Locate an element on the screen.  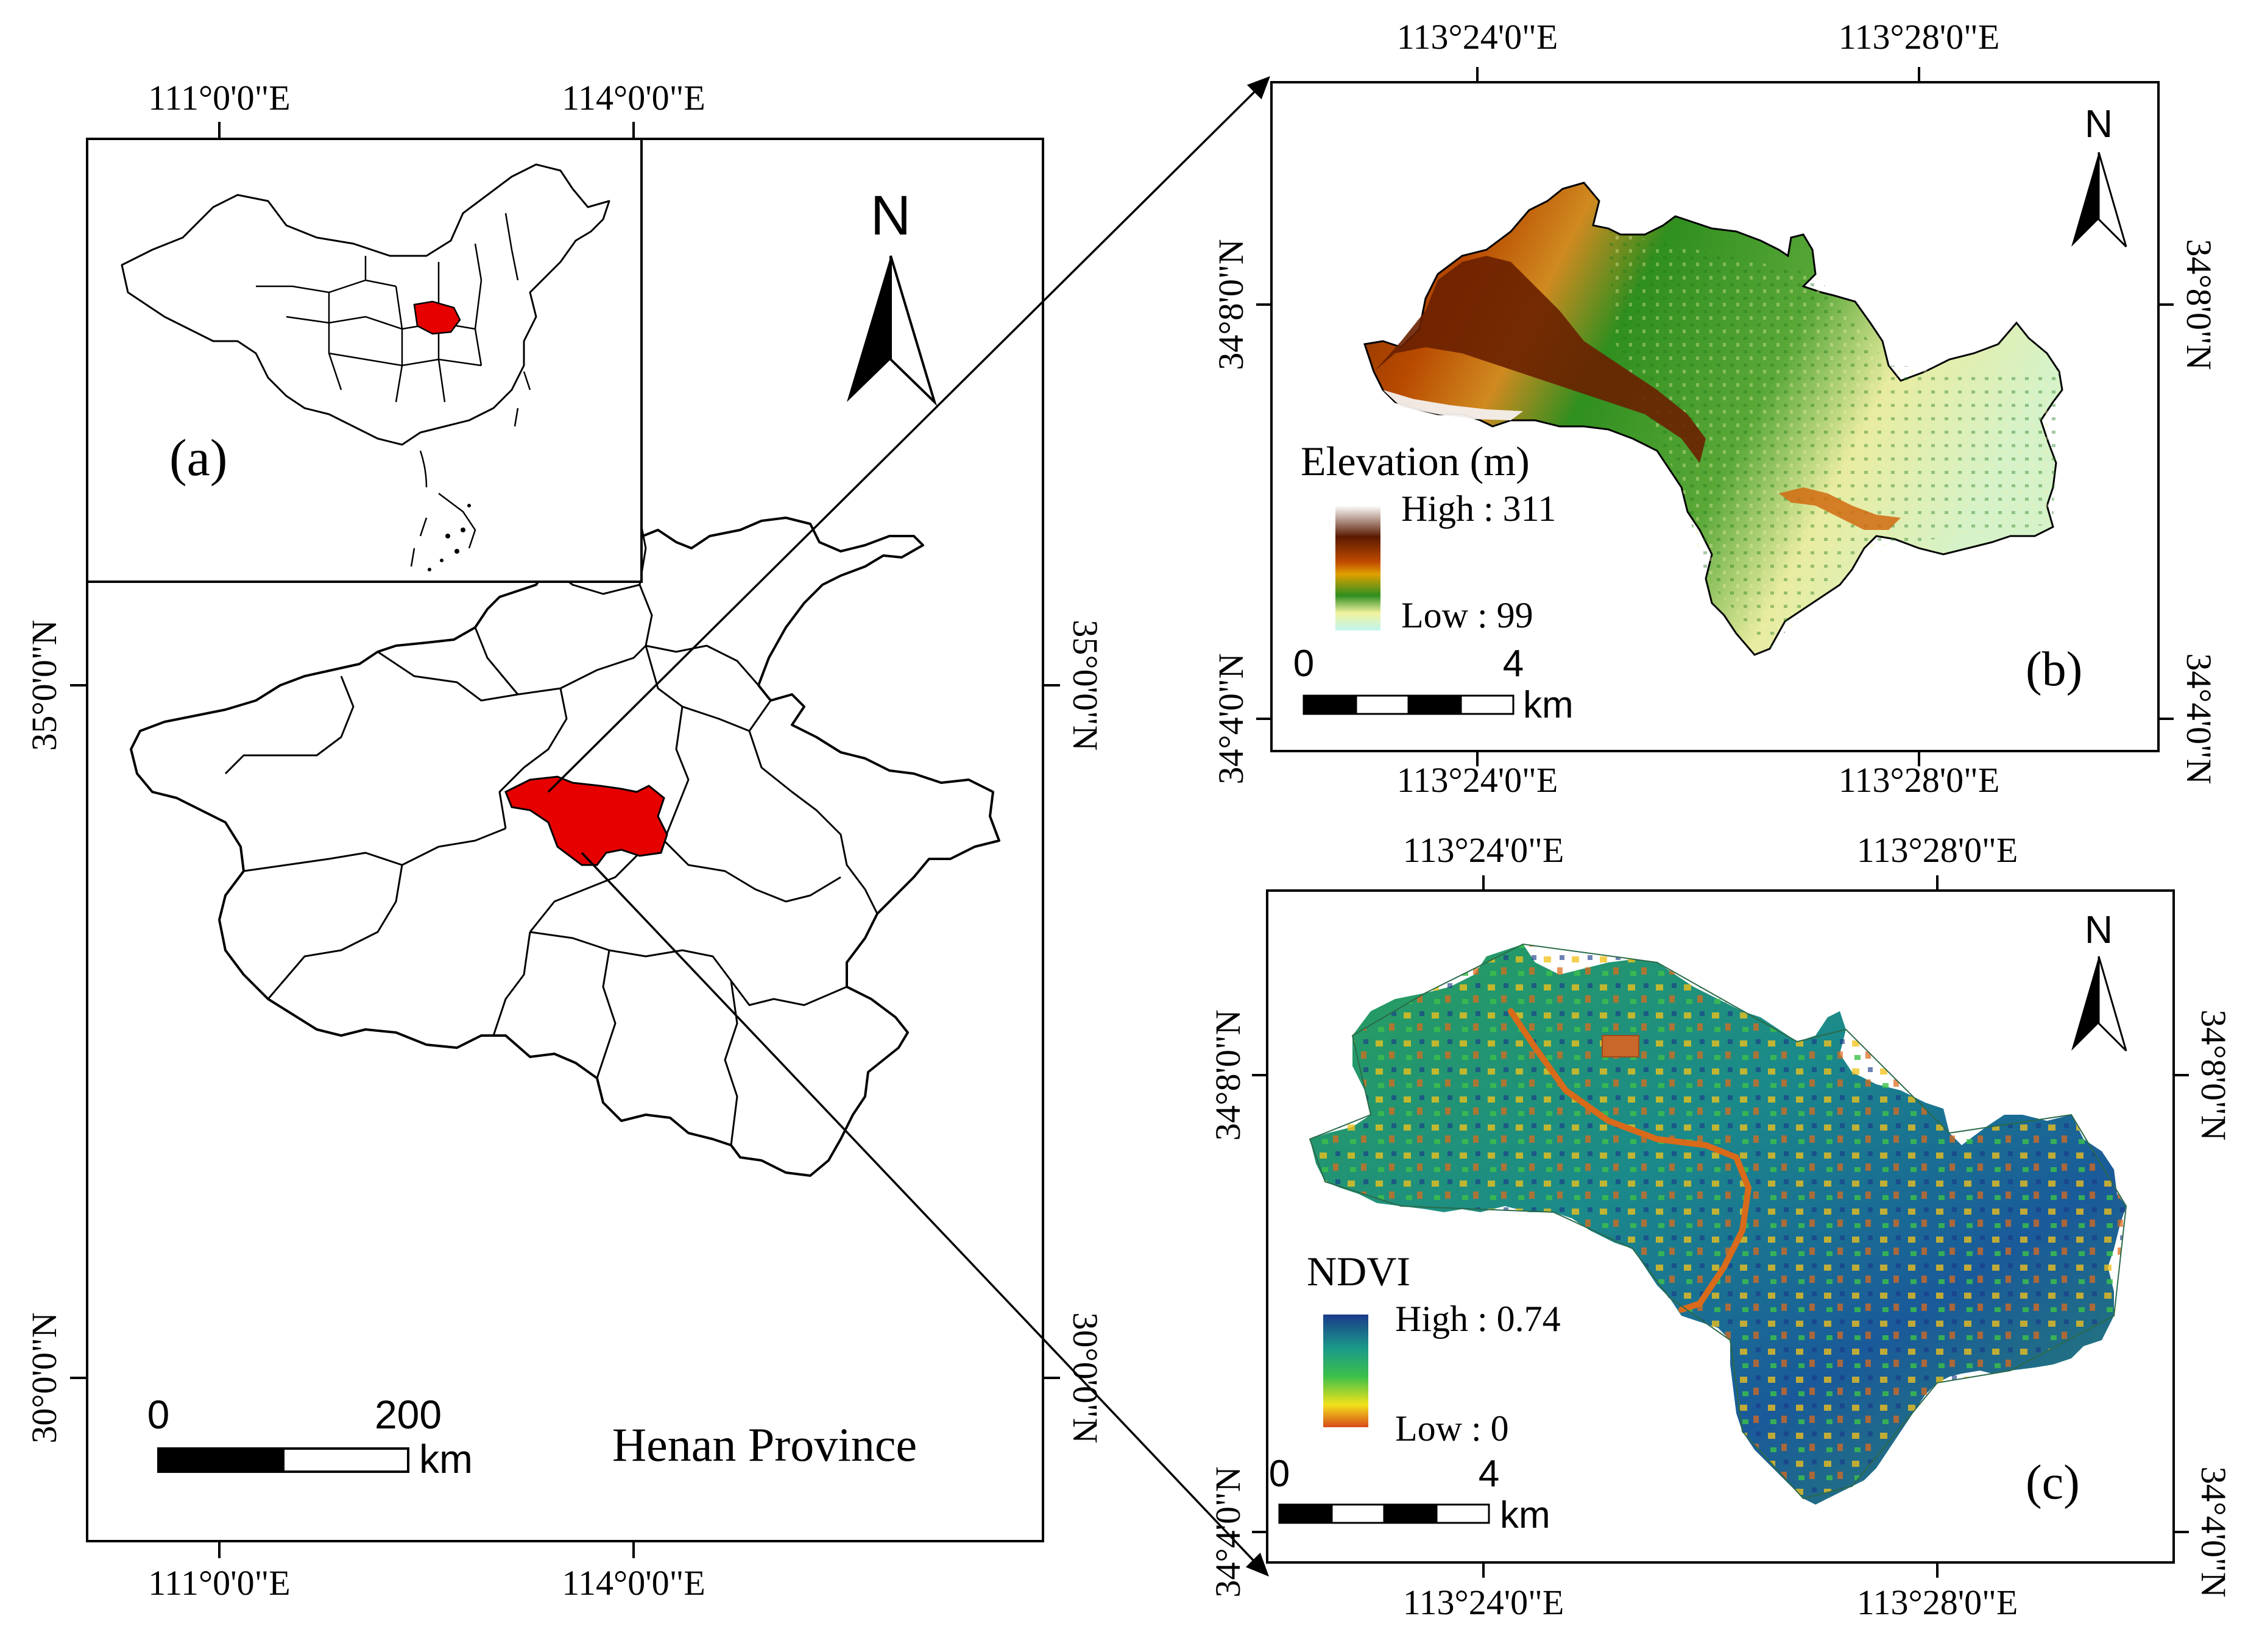
panel-c-label: (c) is located at coordinates (2053, 1482).